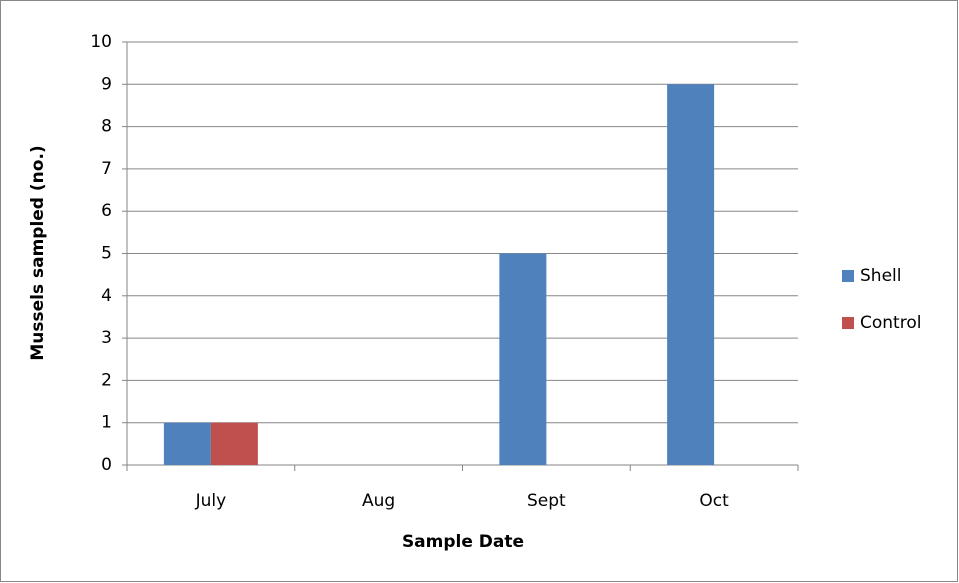 Image resolution: width=959 pixels, height=583 pixels. Describe the element at coordinates (463, 542) in the screenshot. I see `x-axis-label: Sample Date` at that location.